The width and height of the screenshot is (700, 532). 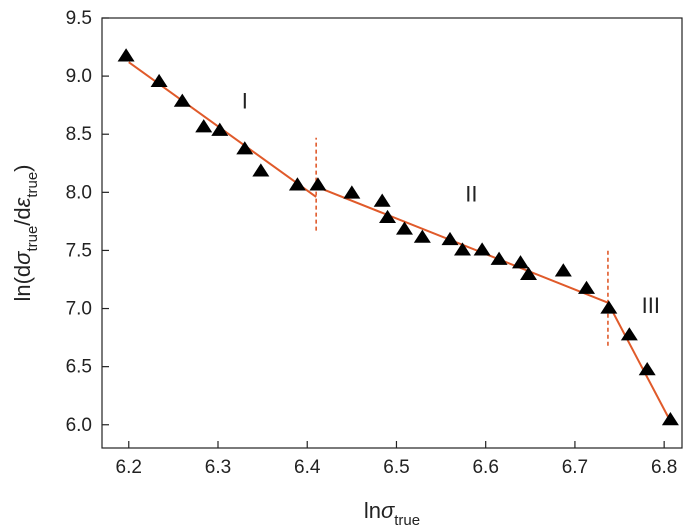 What do you see at coordinates (79, 425) in the screenshot?
I see `y-tick-label: 6.0` at bounding box center [79, 425].